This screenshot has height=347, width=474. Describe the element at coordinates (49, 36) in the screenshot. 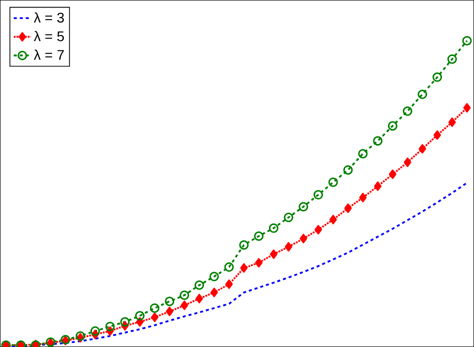

I see `legend-label: λ = 5` at that location.